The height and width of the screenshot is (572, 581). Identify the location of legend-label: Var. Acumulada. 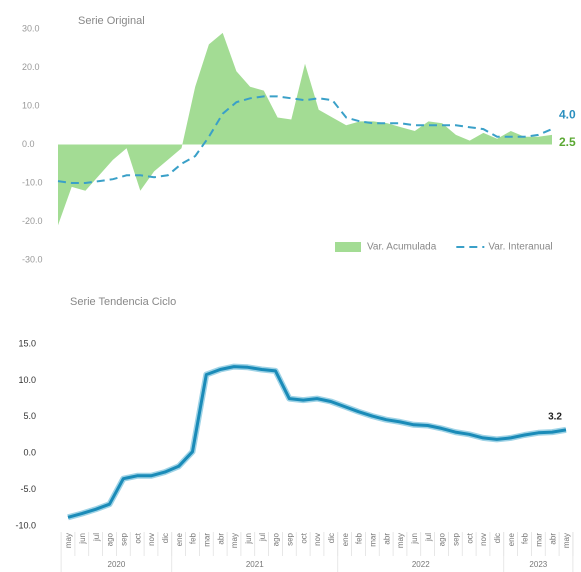
(402, 247).